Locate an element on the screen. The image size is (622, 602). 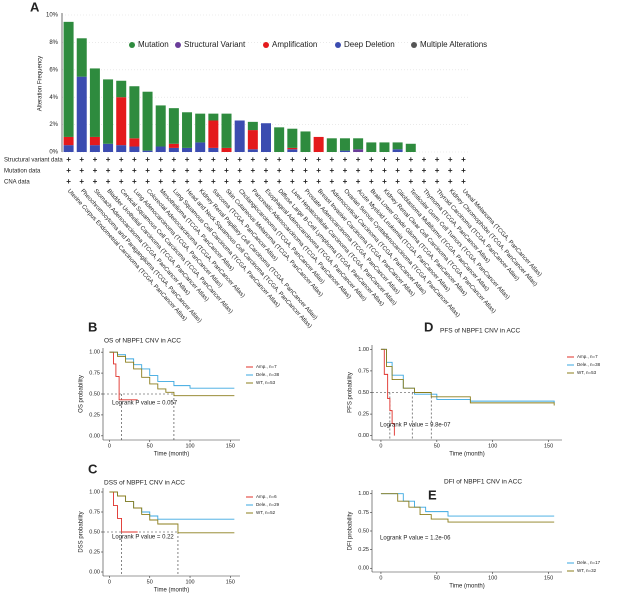
y-tick-label: 0.25 is located at coordinates (94, 552).